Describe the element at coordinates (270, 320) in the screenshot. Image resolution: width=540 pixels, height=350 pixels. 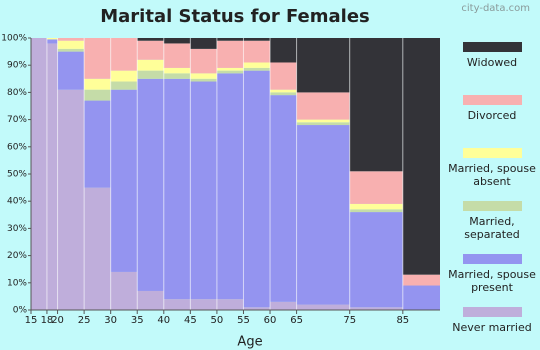
I see `x-tick-label: 60` at that location.